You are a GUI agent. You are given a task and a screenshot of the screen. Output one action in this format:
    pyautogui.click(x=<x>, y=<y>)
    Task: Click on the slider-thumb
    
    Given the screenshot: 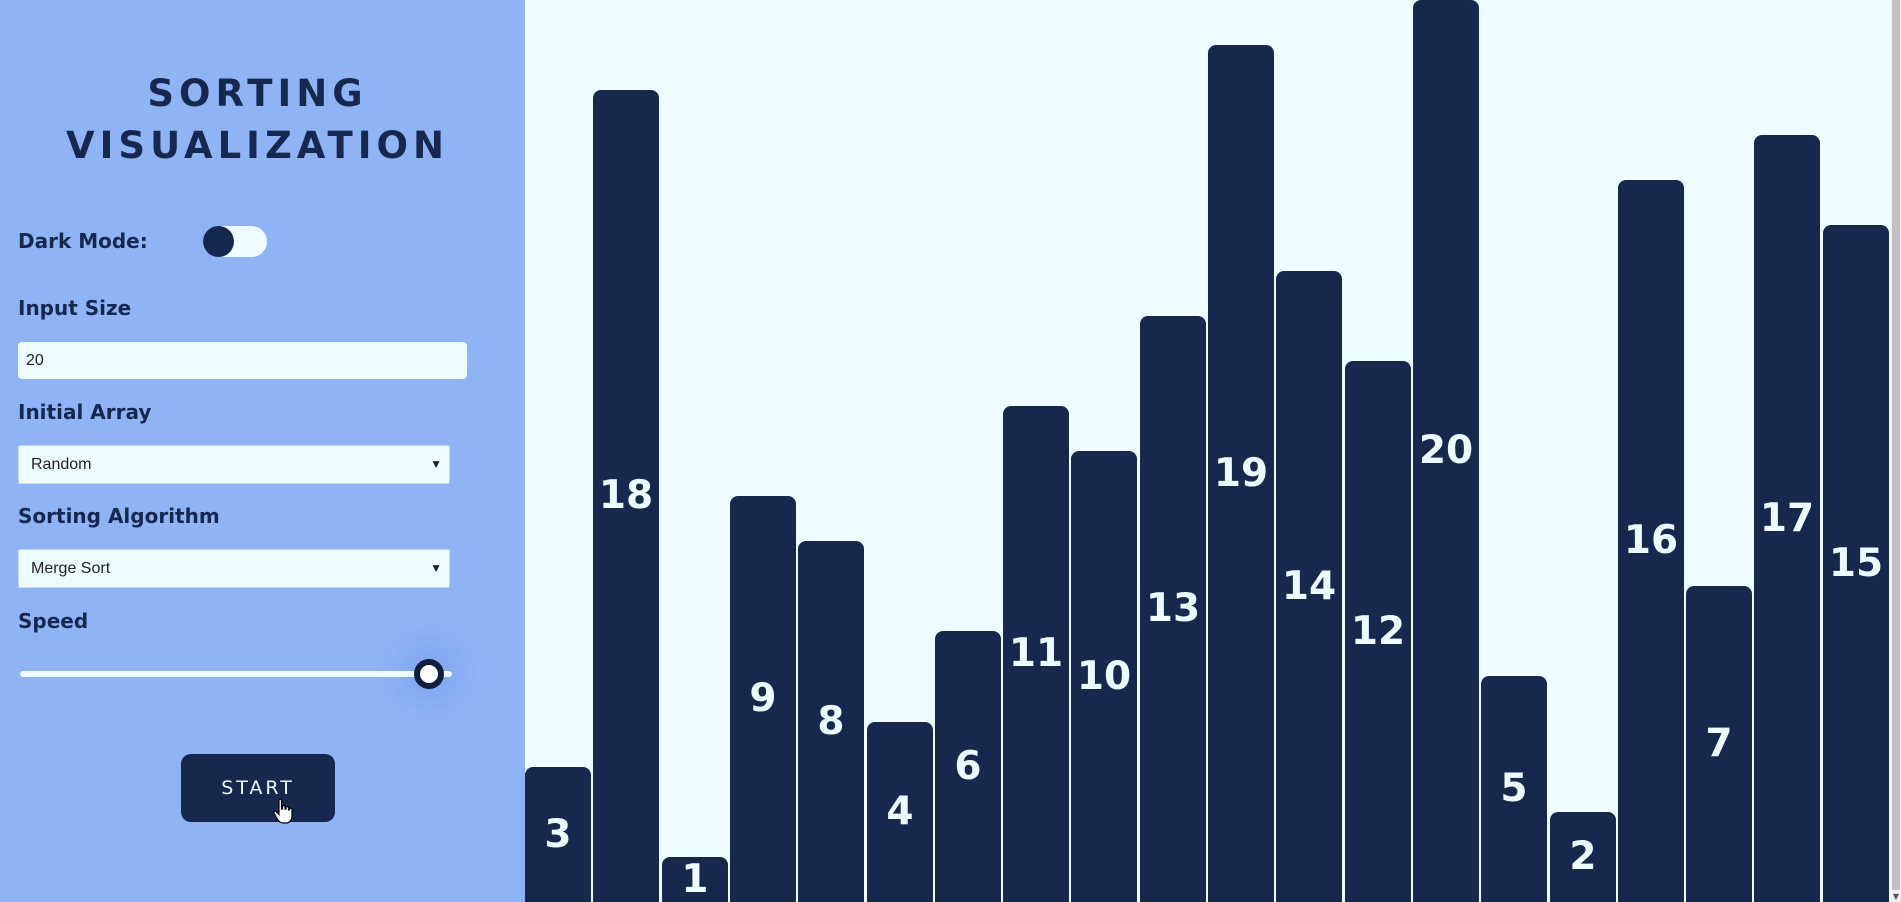 What is the action you would take?
    pyautogui.click(x=429, y=674)
    